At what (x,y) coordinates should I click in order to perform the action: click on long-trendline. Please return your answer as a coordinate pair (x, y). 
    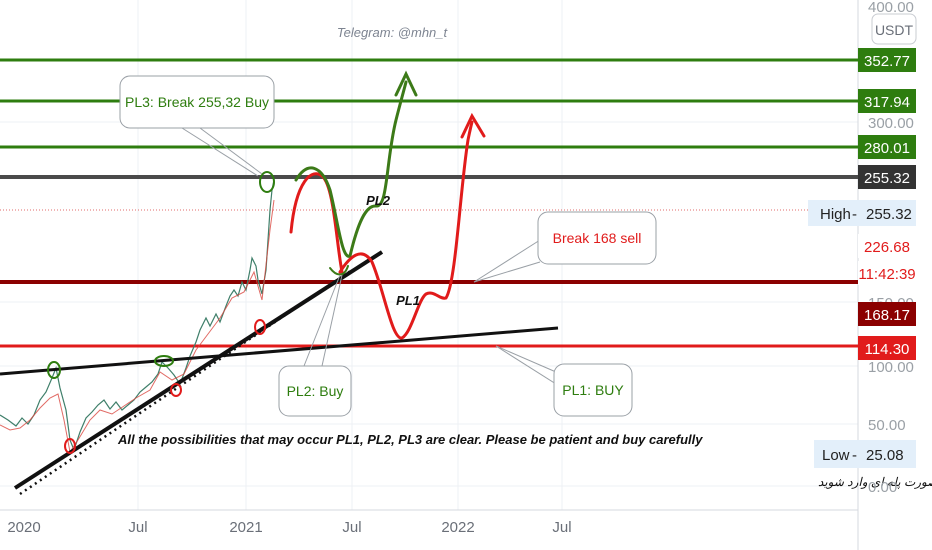
    Looking at the image, I should click on (279, 351).